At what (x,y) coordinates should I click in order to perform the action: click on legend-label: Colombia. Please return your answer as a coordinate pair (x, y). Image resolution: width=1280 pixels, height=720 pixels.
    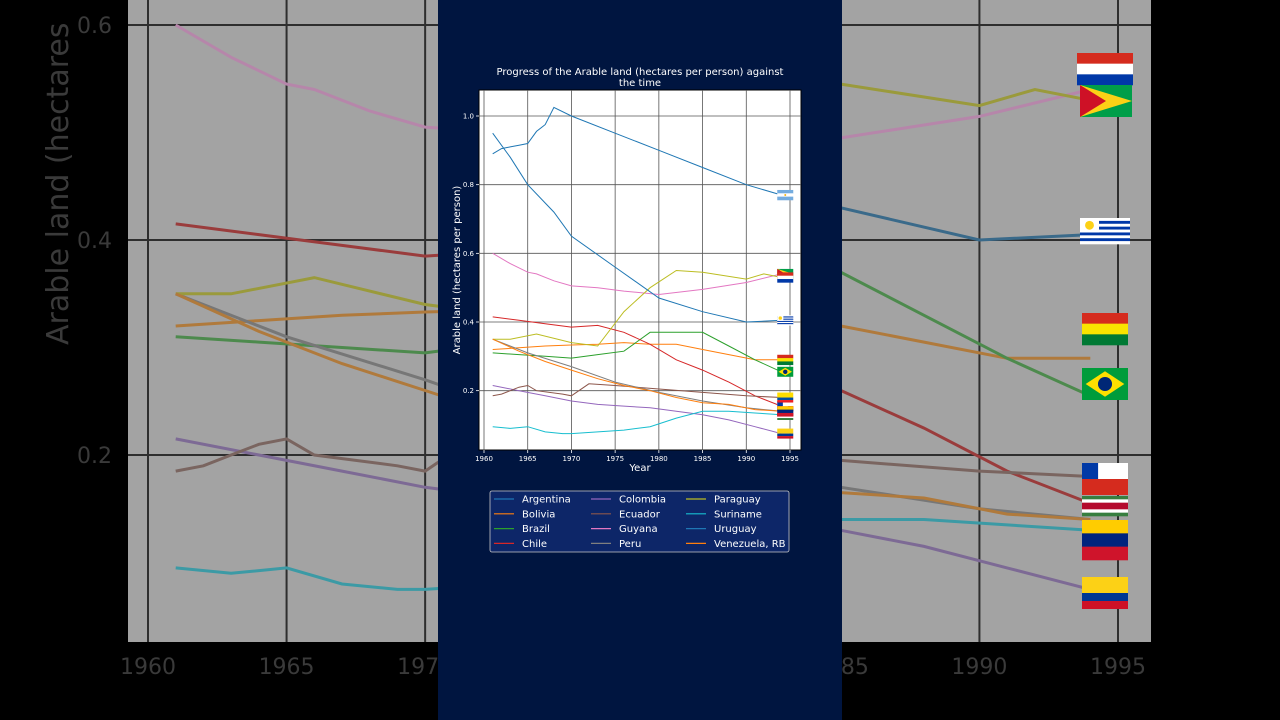
    Looking at the image, I should click on (642, 500).